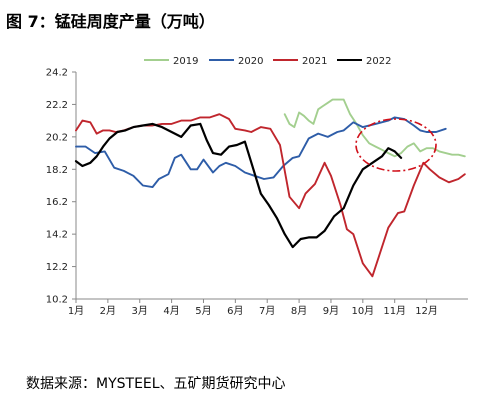  Describe the element at coordinates (57, 73) in the screenshot. I see `y-tick-label: 24.2` at that location.